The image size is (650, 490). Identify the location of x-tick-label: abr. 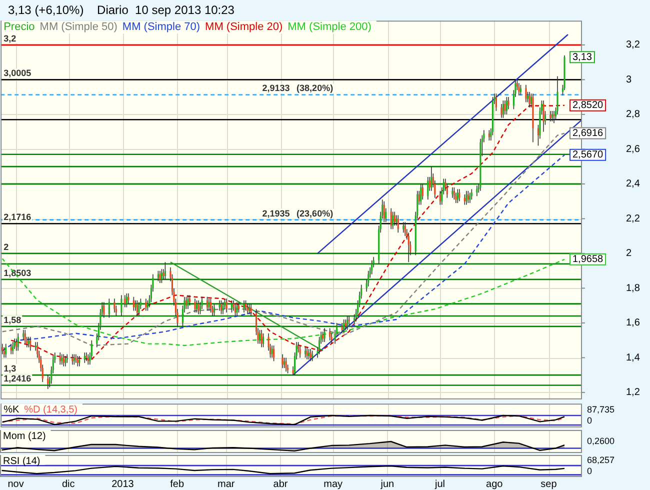
(280, 484).